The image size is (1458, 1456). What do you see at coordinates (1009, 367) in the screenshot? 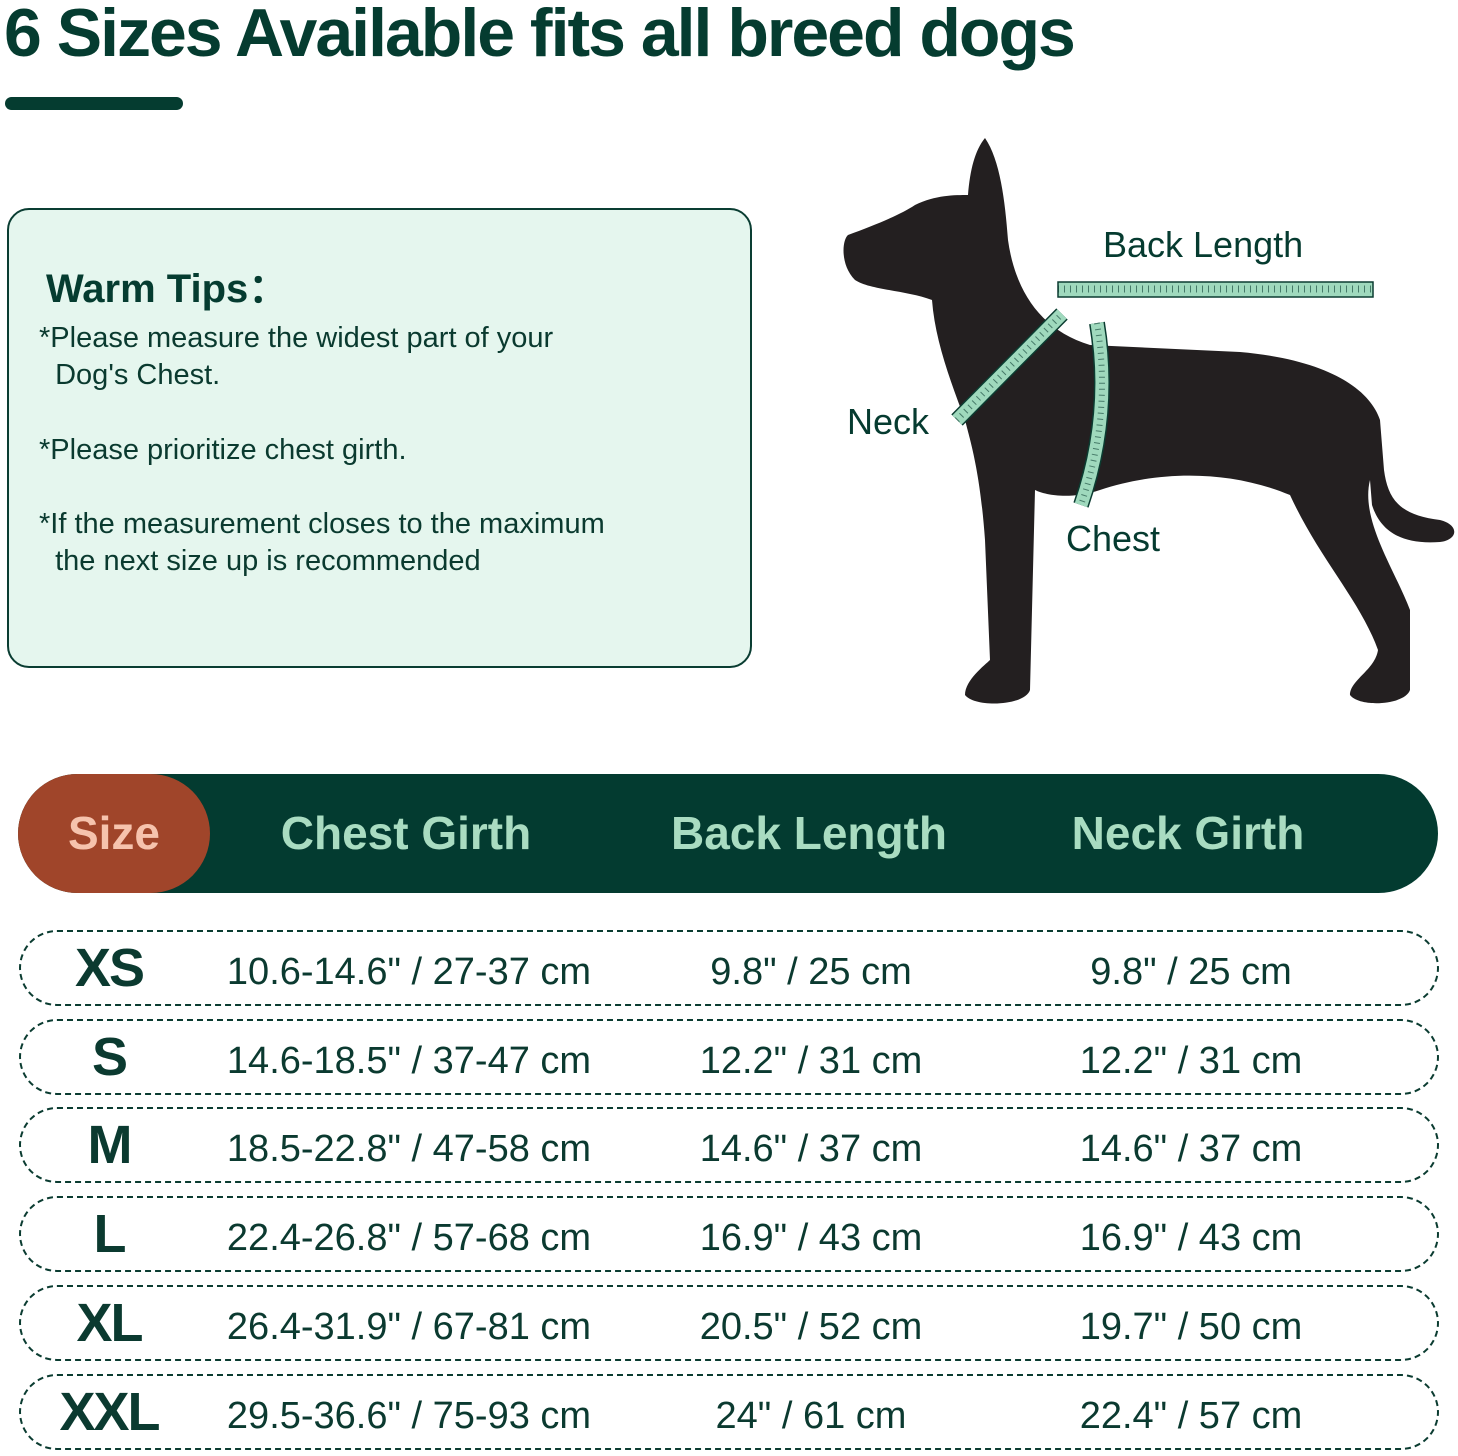
I see `neck-tape-icon` at bounding box center [1009, 367].